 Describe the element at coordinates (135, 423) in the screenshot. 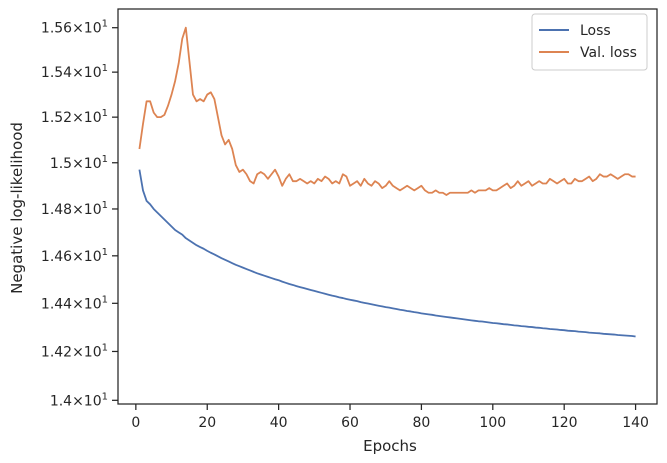

I see `x-tick-label: 0` at that location.